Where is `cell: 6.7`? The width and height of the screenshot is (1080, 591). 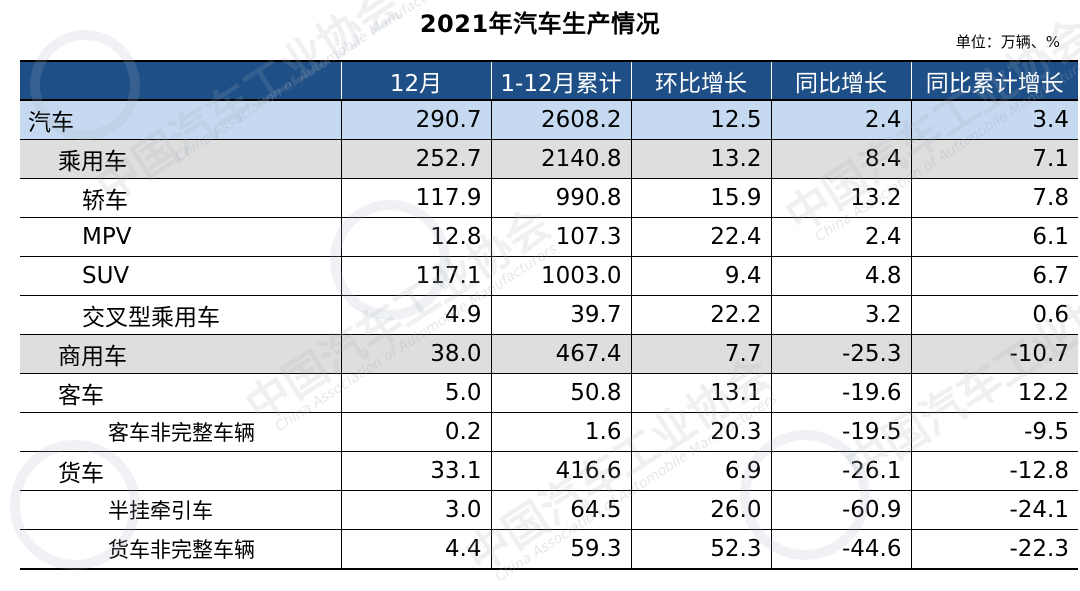 cell: 6.7 is located at coordinates (994, 276).